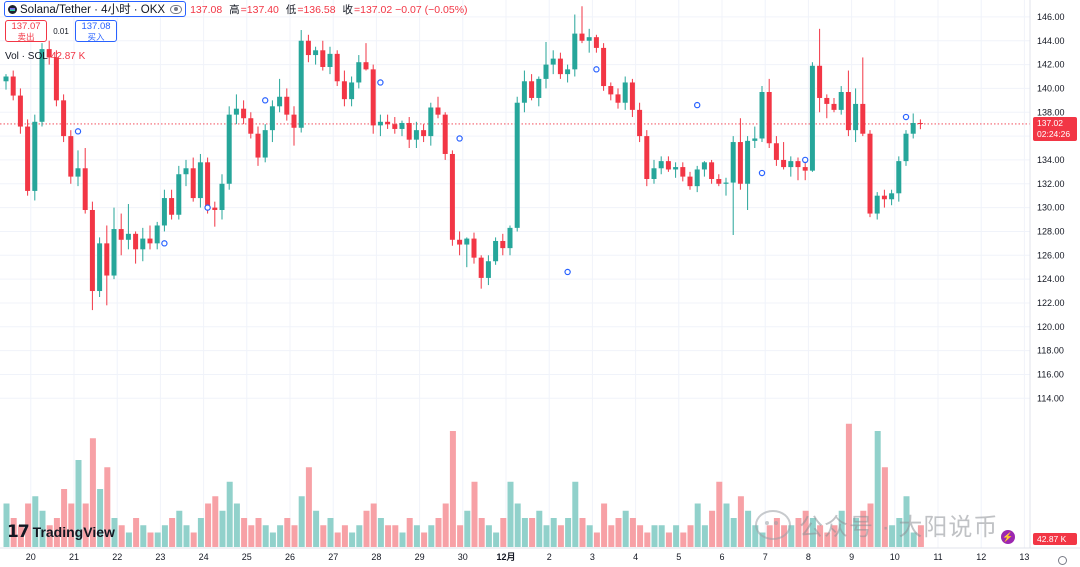 This screenshot has width=1080, height=567. I want to click on last-price-value: 137.02, so click(1050, 123).